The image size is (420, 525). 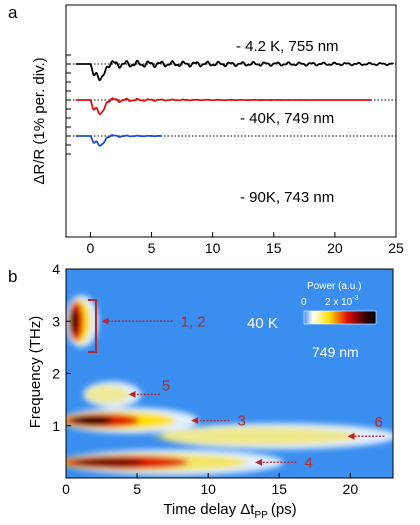 What do you see at coordinates (287, 118) in the screenshot?
I see `legend-label-40k: - 40K, 749 nm` at bounding box center [287, 118].